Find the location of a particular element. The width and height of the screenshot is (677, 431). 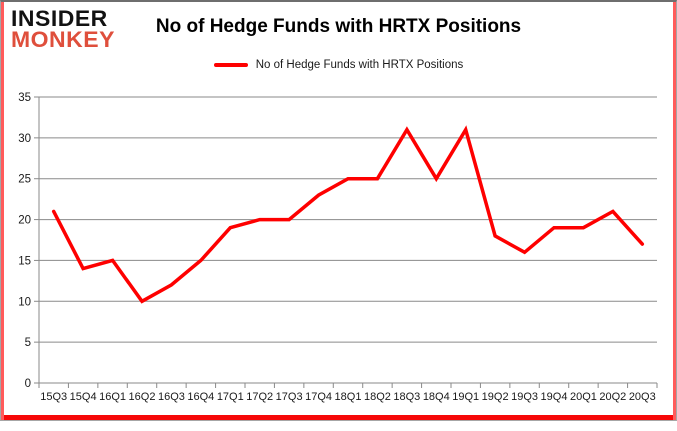

x-axis-label: 19Q2 is located at coordinates (495, 397).